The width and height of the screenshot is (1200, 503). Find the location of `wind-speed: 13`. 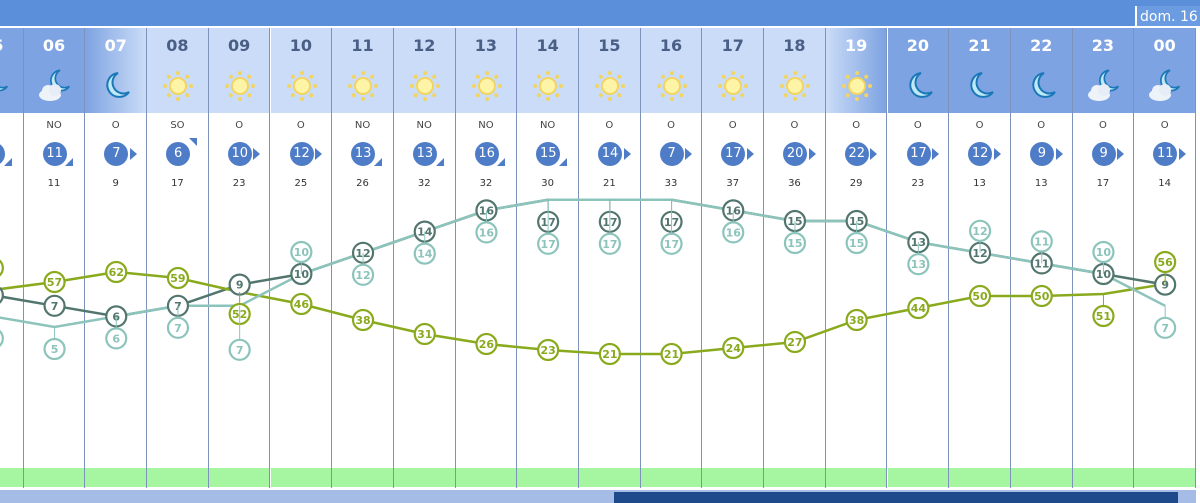

wind-speed: 13 is located at coordinates (424, 154).